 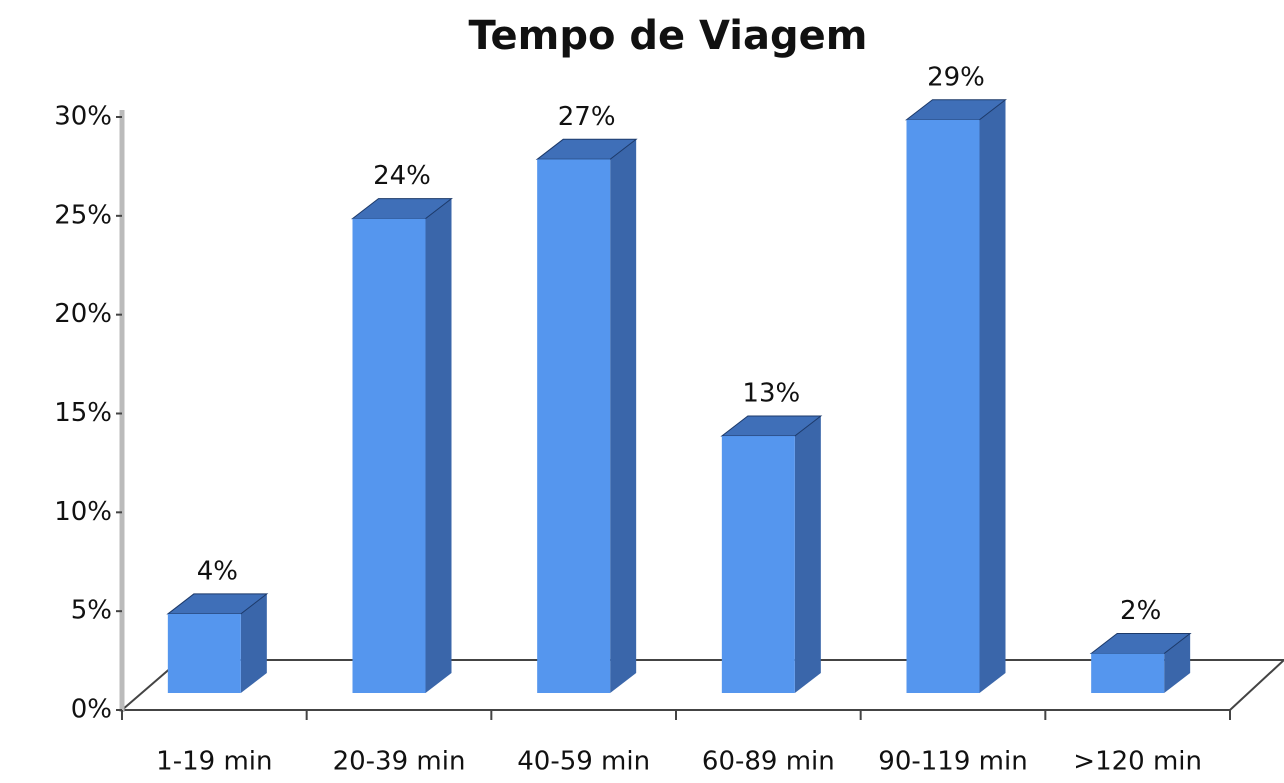 What do you see at coordinates (83, 512) in the screenshot?
I see `y-tick-label: 10%` at bounding box center [83, 512].